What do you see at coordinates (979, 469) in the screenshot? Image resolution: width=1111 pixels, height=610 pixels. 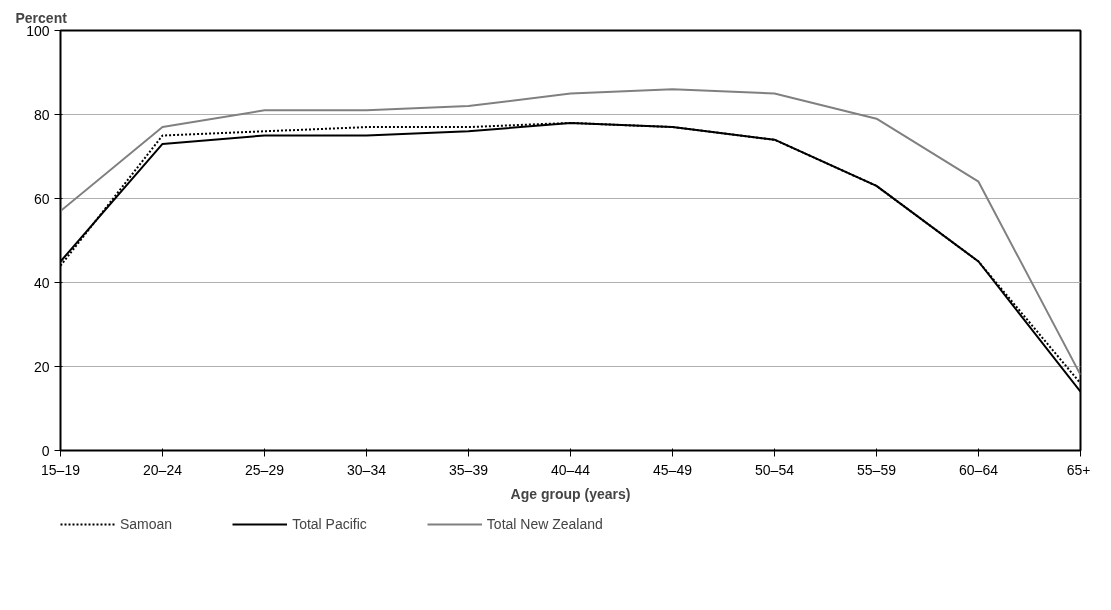 I see `x-tick-label: 60–64` at bounding box center [979, 469].